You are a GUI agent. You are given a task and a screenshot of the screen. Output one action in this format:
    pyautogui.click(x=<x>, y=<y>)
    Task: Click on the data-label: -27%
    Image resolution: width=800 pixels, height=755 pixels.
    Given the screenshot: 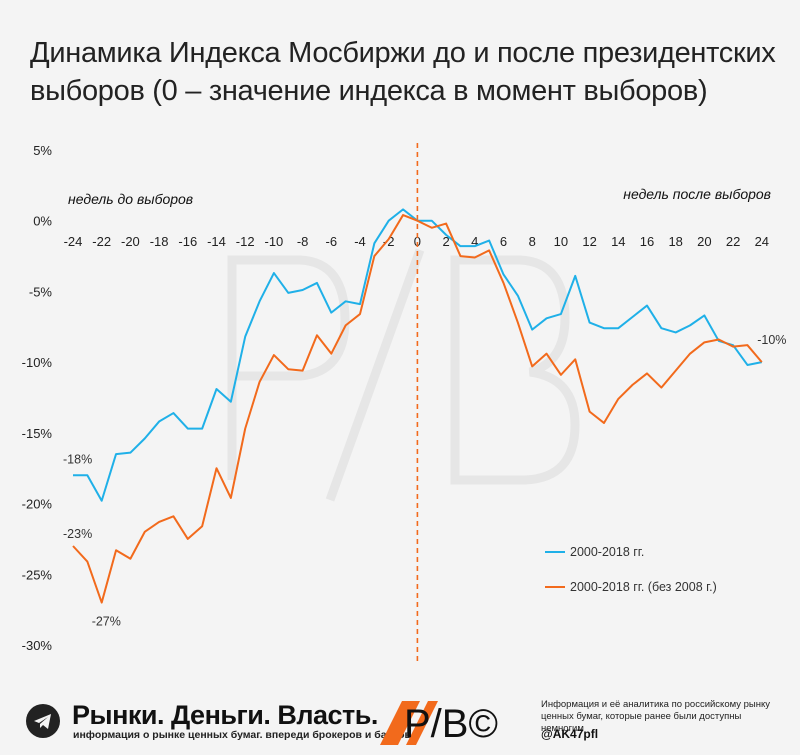 What is the action you would take?
    pyautogui.click(x=106, y=622)
    